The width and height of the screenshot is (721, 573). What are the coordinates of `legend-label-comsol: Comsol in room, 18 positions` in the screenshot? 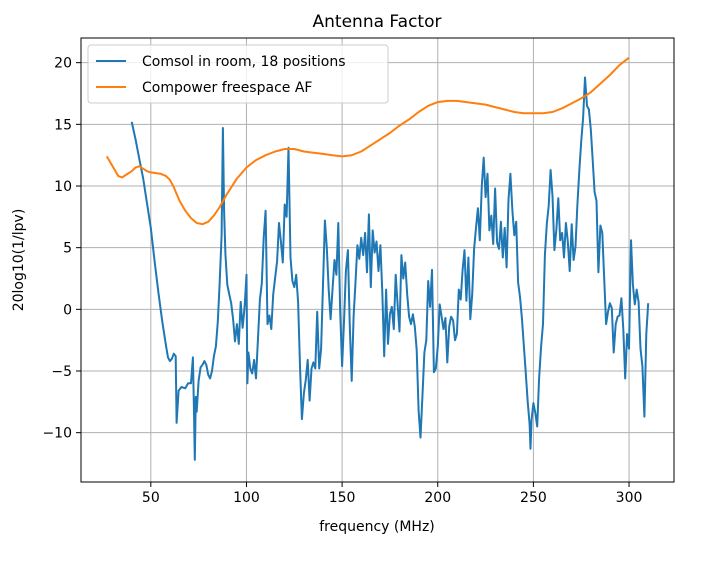 It's located at (244, 62).